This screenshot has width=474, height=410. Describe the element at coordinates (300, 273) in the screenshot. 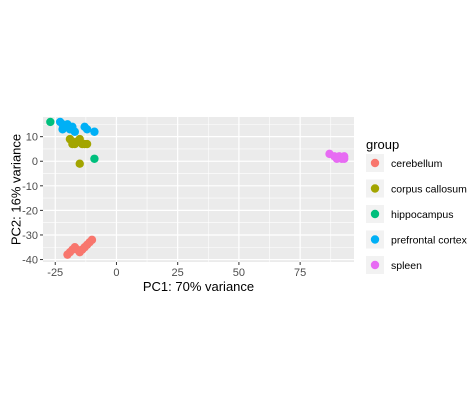

I see `x-tick-label: 75` at that location.